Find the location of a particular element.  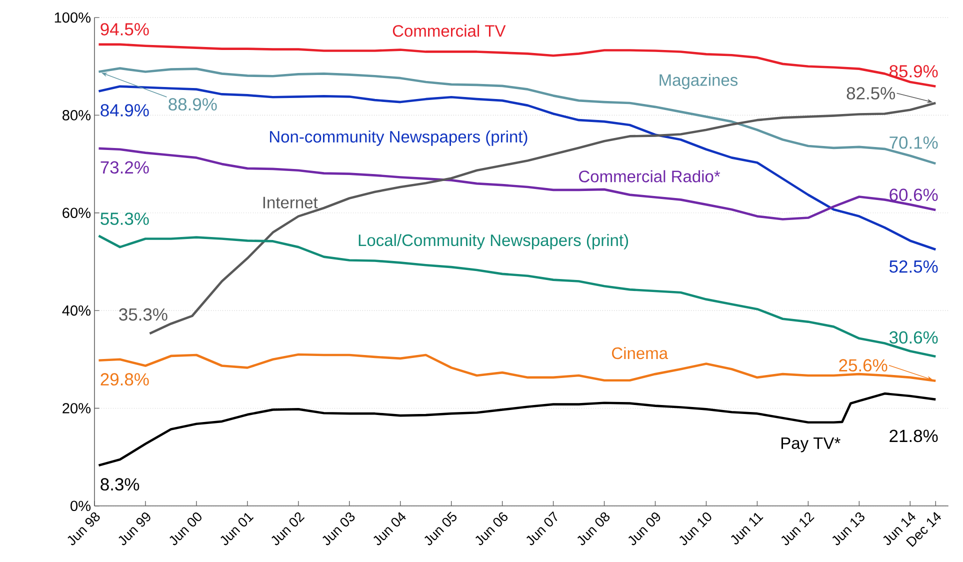

data-label: 73.2% is located at coordinates (124, 167).